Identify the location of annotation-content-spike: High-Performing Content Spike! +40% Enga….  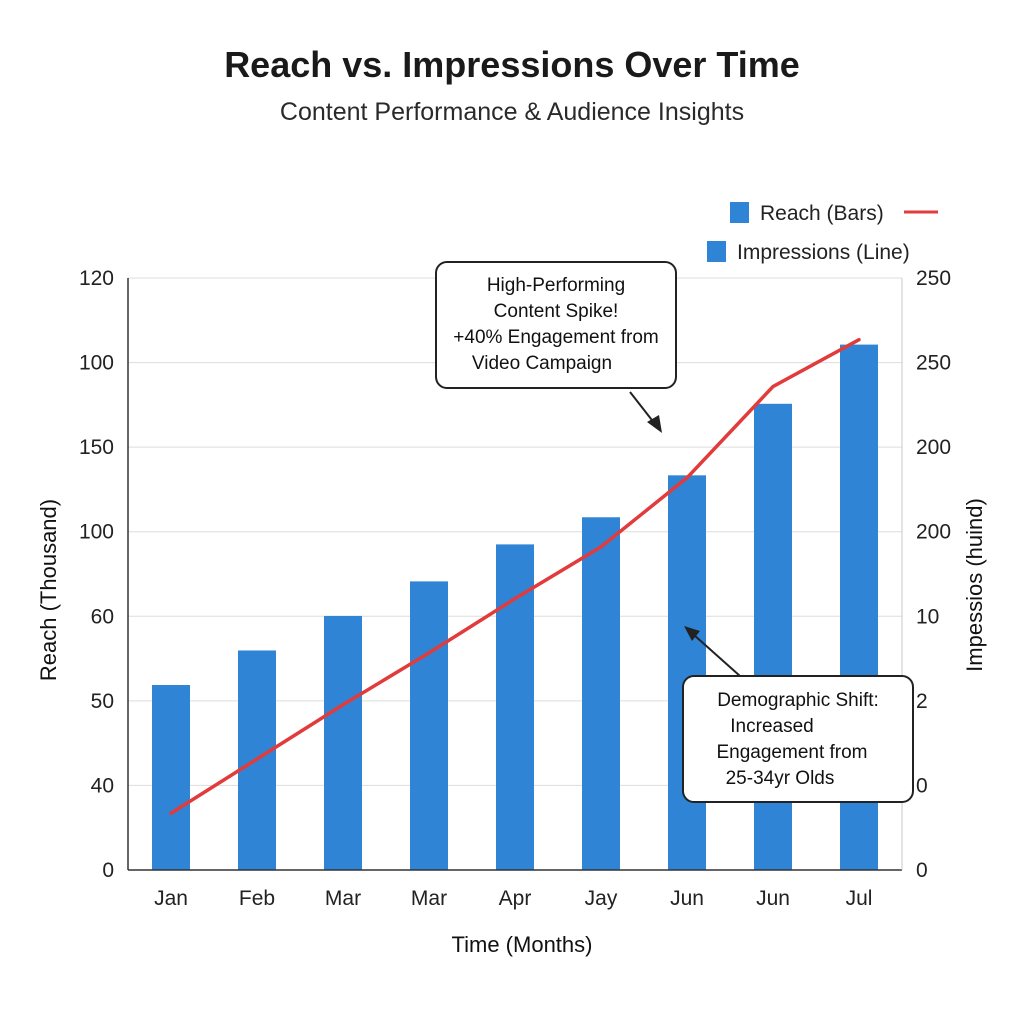
(556, 347).